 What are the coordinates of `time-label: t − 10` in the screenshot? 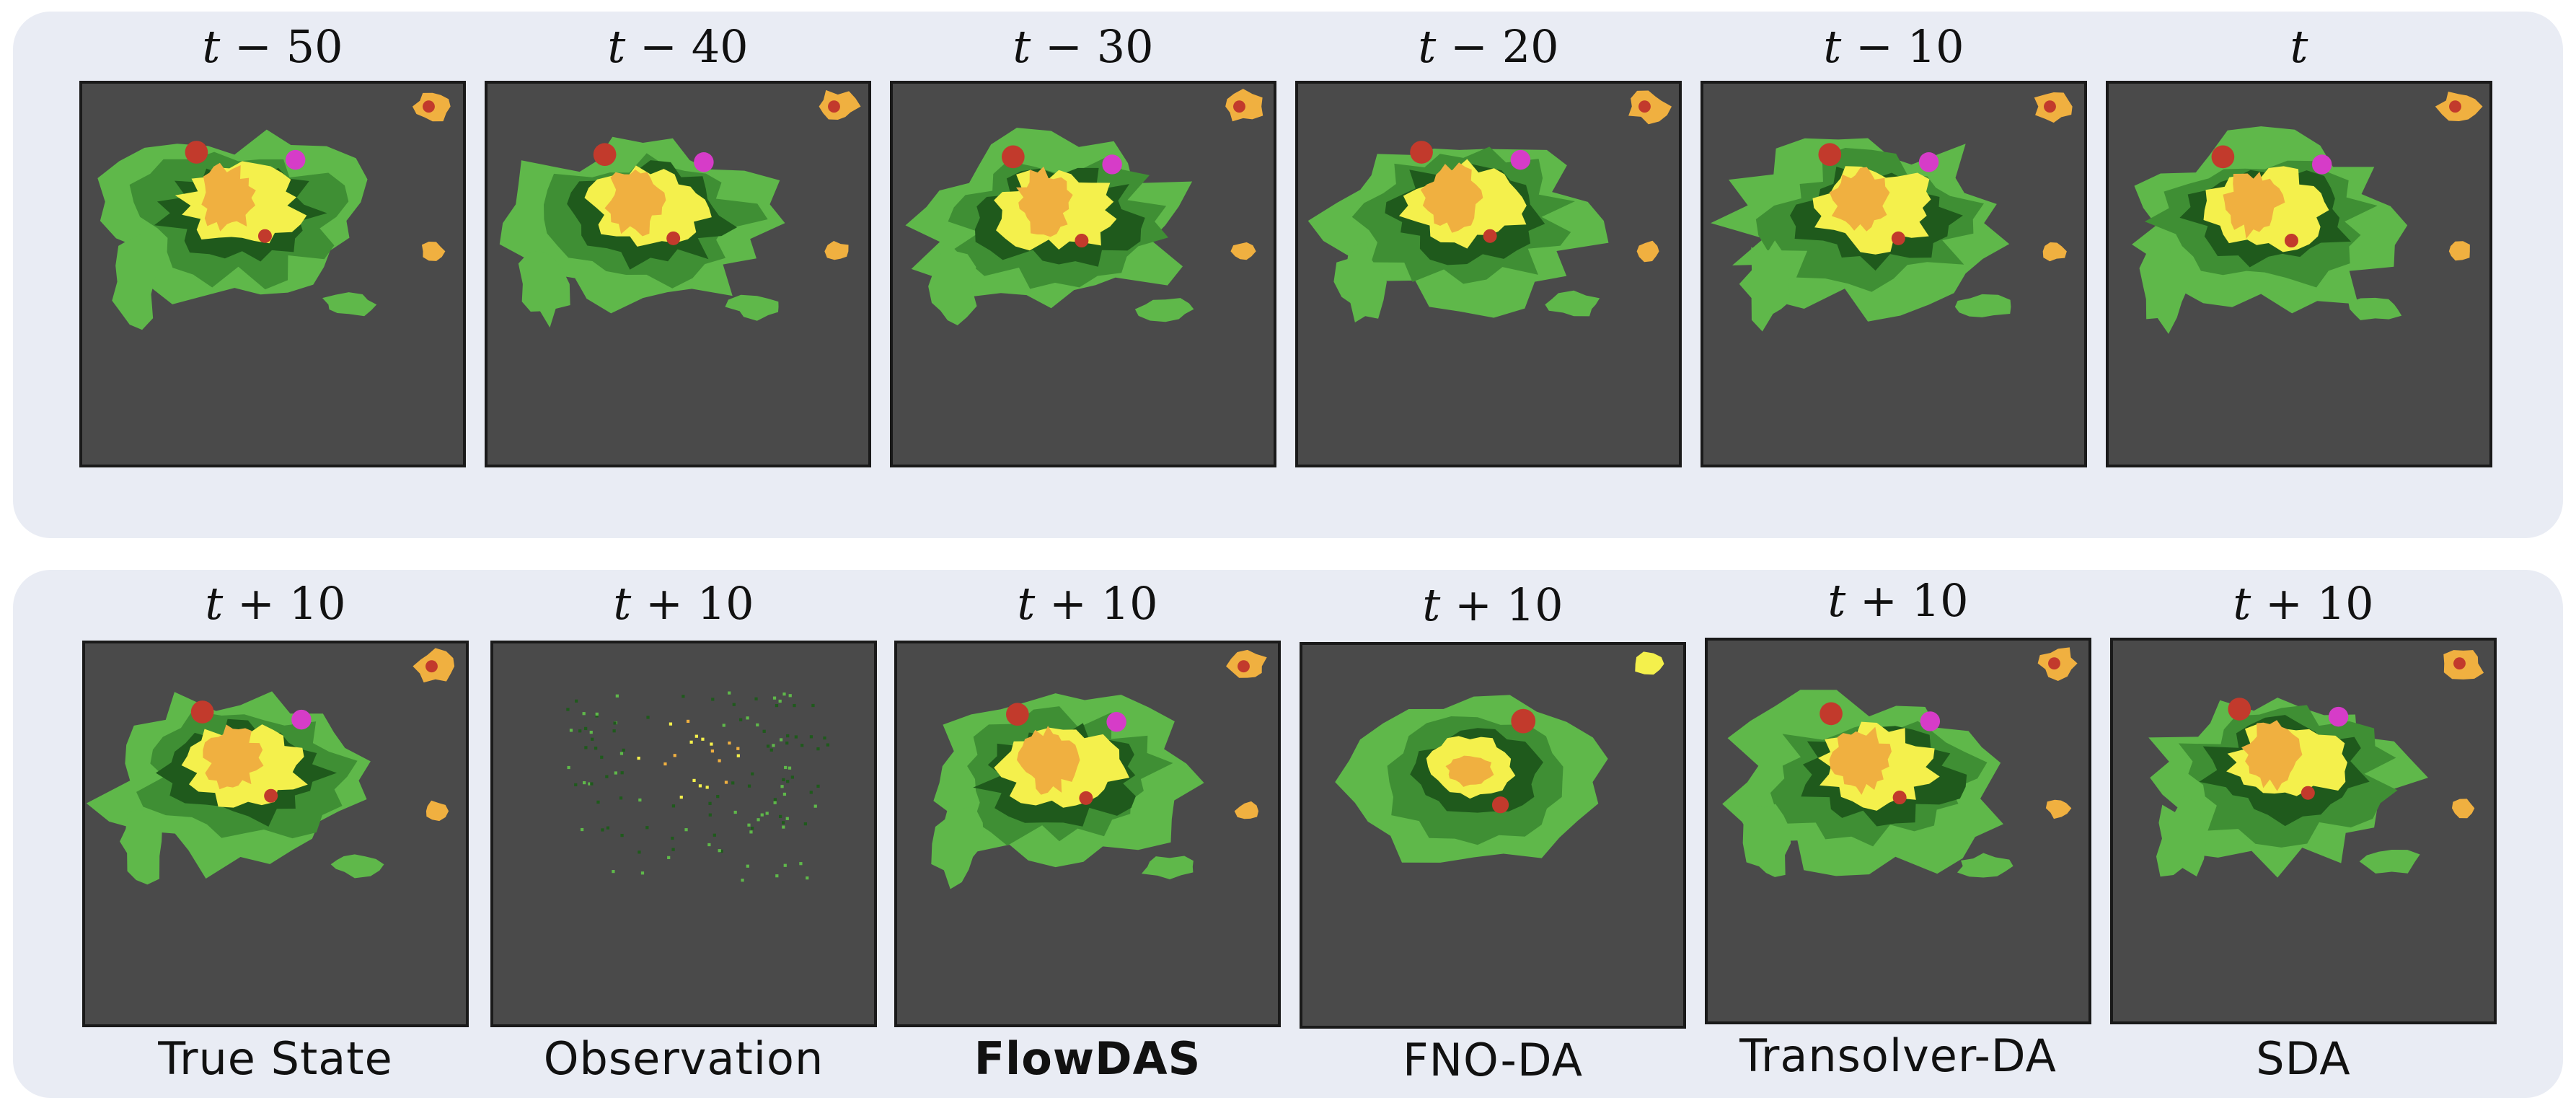 It's located at (1893, 46).